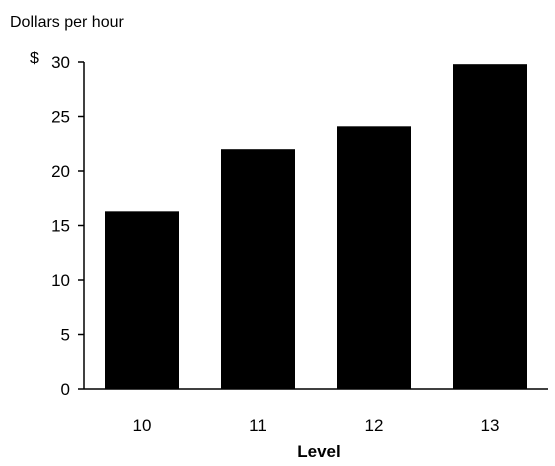 Image resolution: width=555 pixels, height=466 pixels. What do you see at coordinates (60, 62) in the screenshot?
I see `y-tick-label-30: 30` at bounding box center [60, 62].